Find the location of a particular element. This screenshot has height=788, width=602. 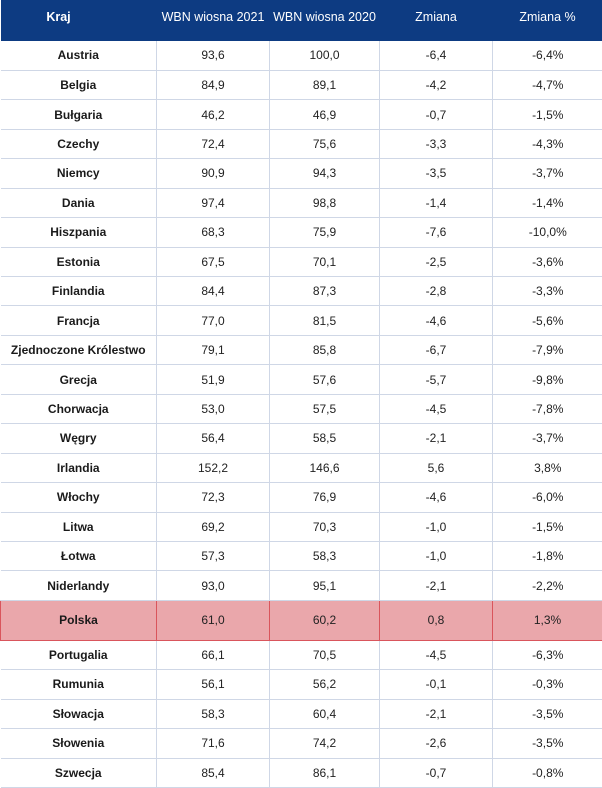

cell-wbn-2021: 93,0 is located at coordinates (213, 585).